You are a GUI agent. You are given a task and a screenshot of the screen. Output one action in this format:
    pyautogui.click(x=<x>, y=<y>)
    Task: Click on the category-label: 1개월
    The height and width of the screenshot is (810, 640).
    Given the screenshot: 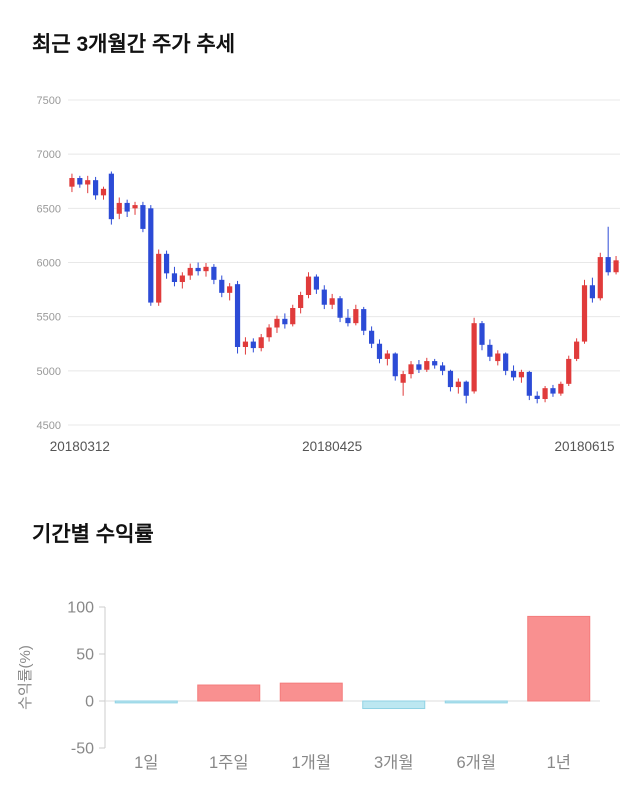 What is the action you would take?
    pyautogui.click(x=311, y=762)
    